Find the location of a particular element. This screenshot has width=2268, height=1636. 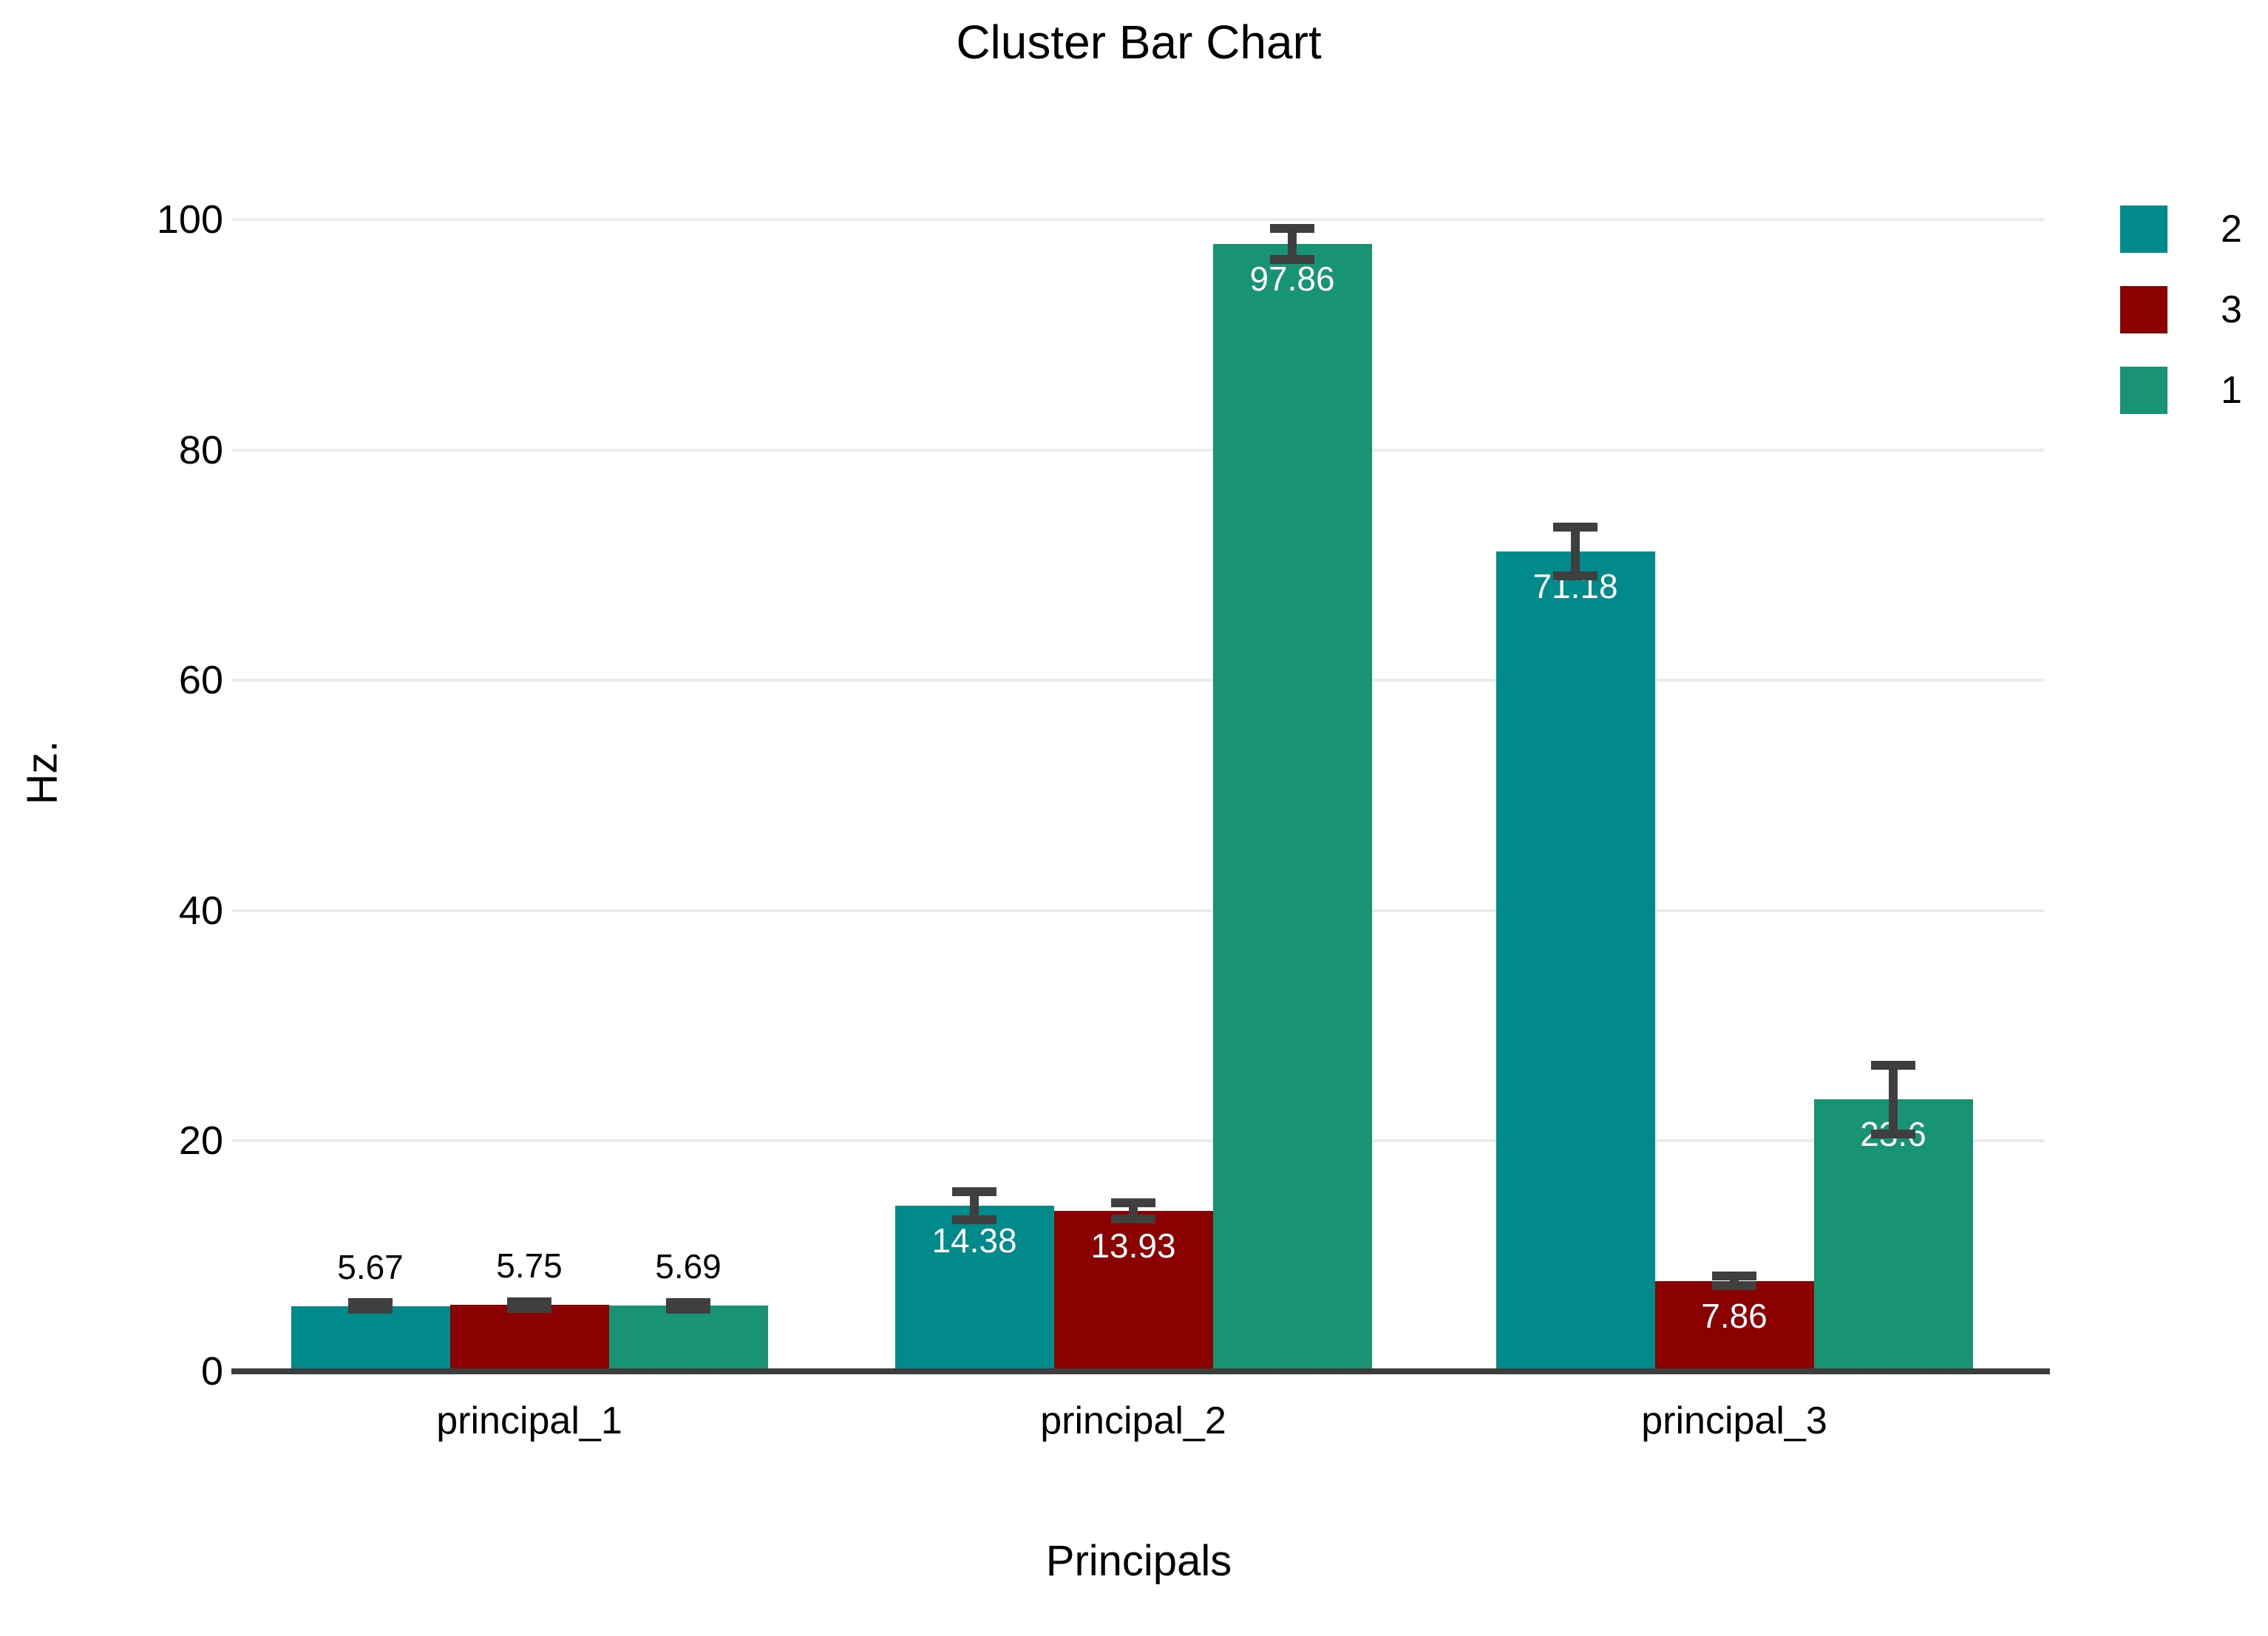

y-tick-label: 40 is located at coordinates (200, 910).